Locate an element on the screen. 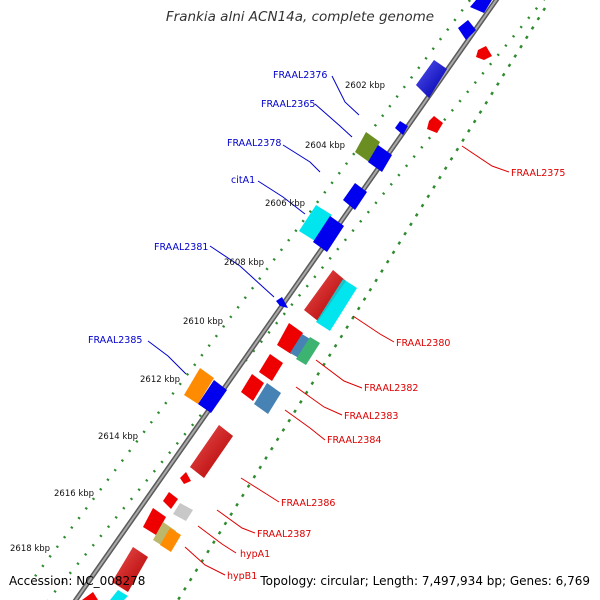 The width and height of the screenshot is (600, 600). gene-label-fraal2378: FRAAL2378 is located at coordinates (254, 143).